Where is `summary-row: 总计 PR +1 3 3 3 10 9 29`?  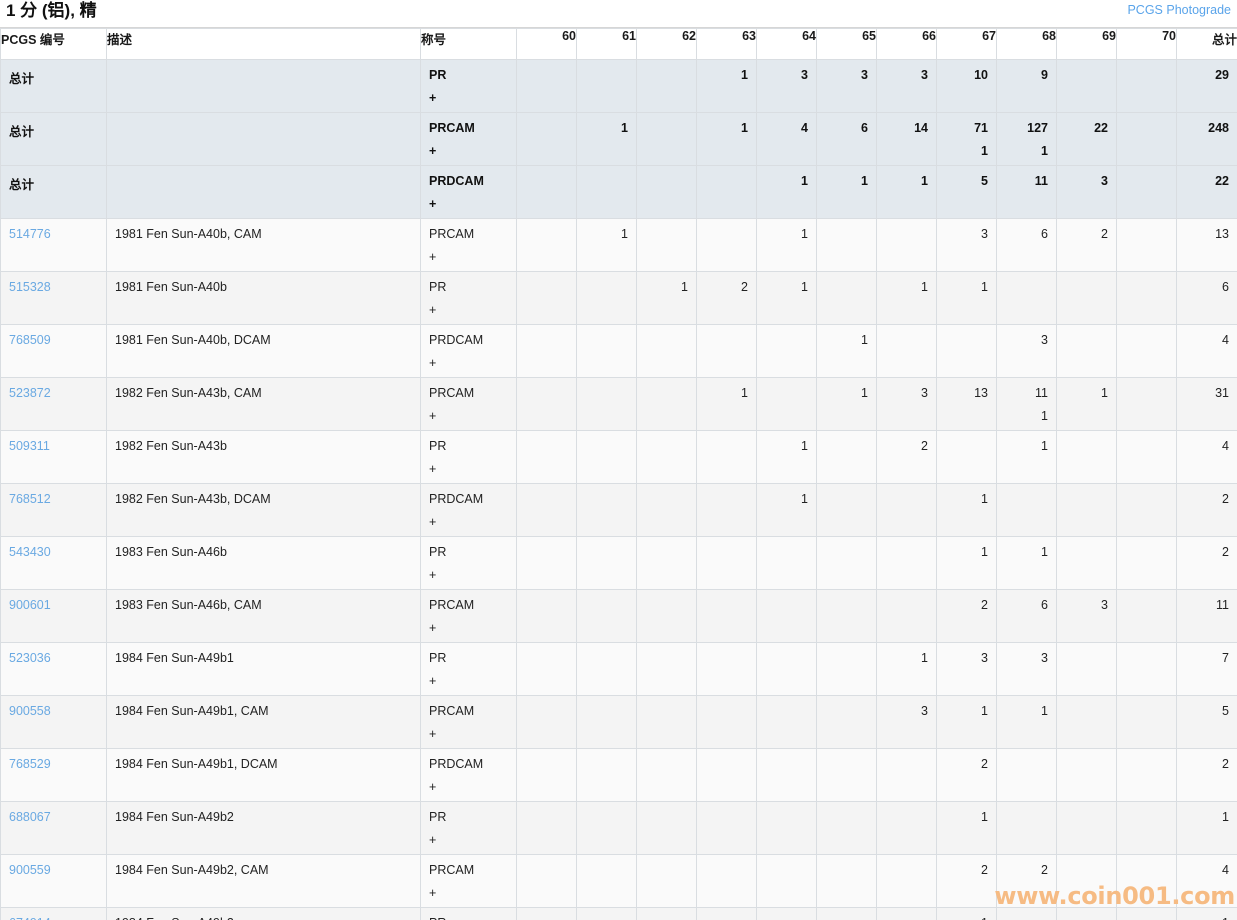 summary-row: 总计 PR +1 3 3 3 10 9 29 is located at coordinates (618, 86).